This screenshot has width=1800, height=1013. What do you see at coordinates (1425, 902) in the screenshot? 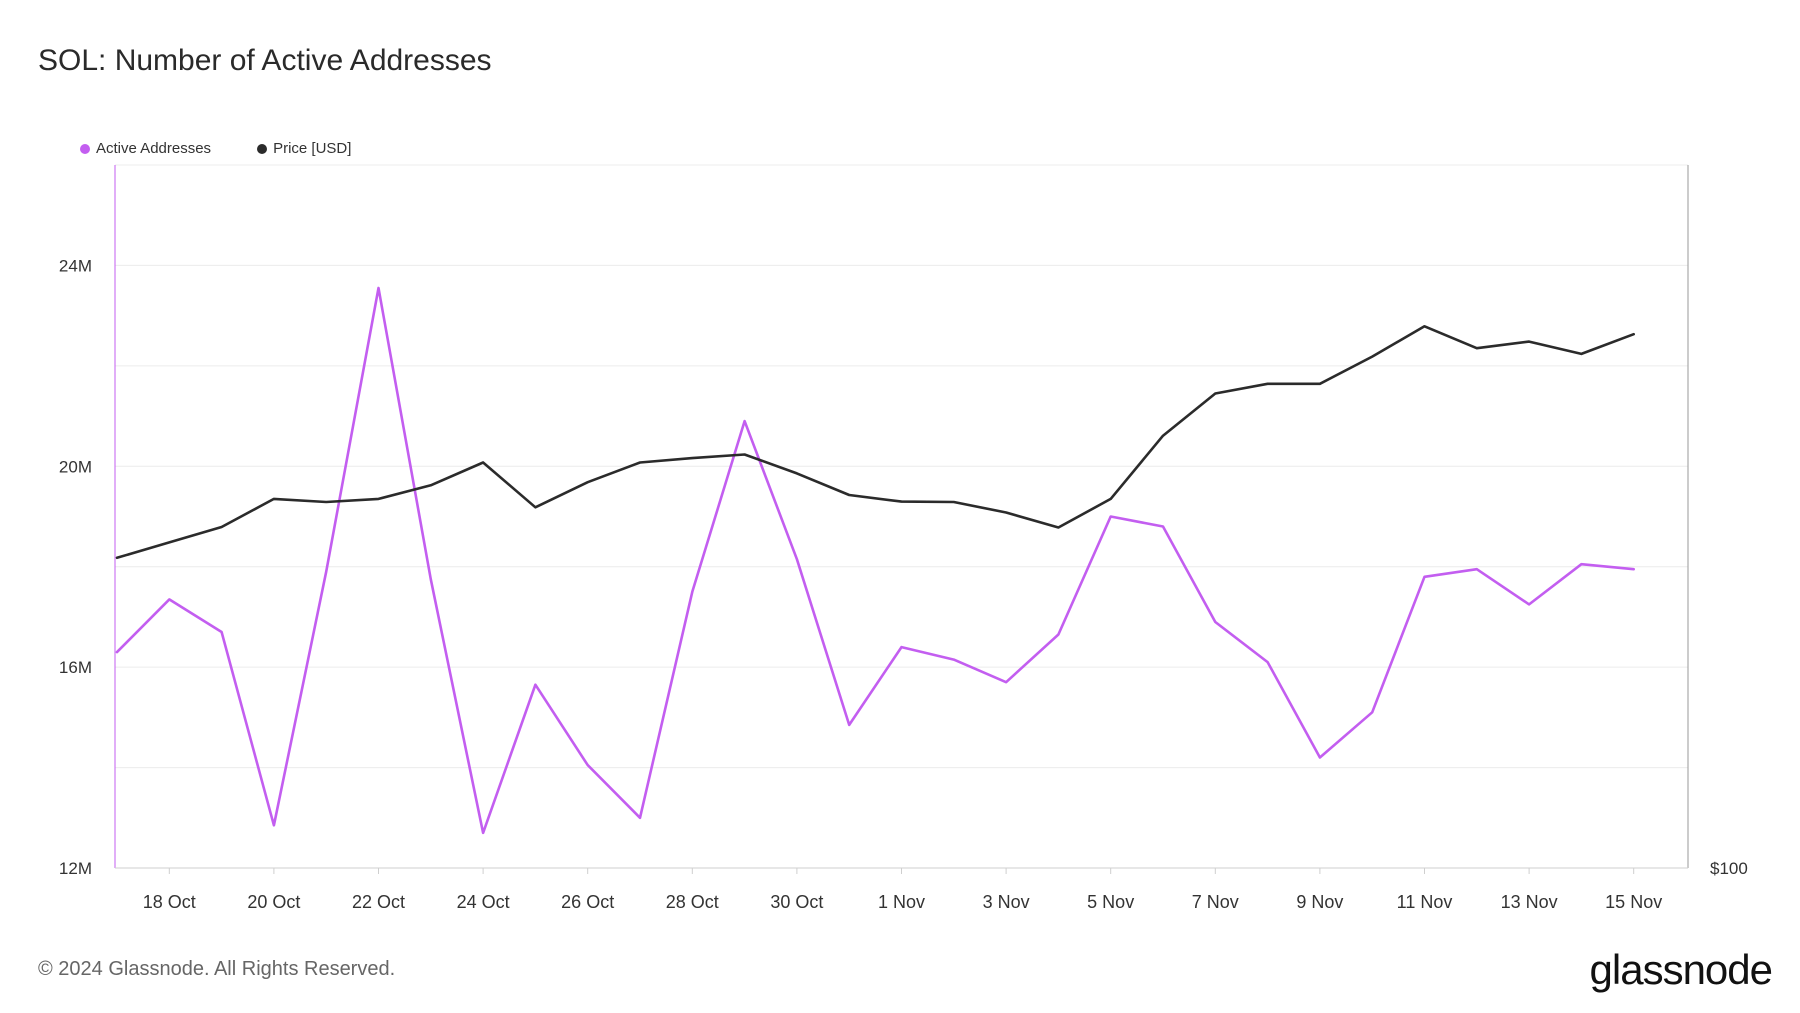
I see `x-tick-label: 11 Nov` at bounding box center [1425, 902].